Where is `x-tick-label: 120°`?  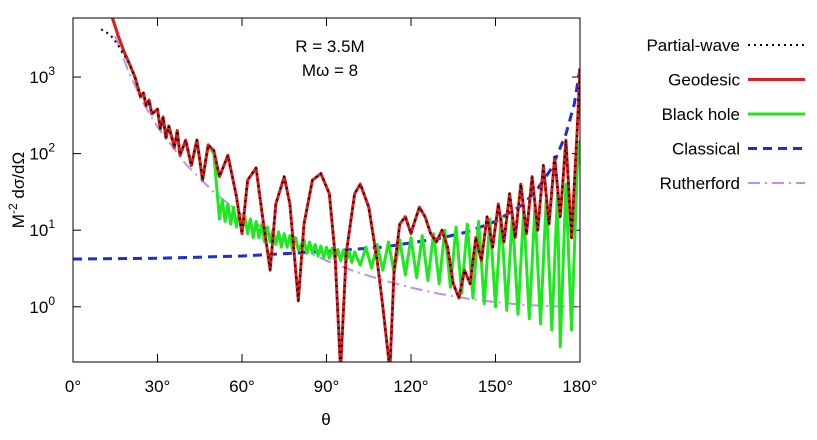
x-tick-label: 120° is located at coordinates (410, 386).